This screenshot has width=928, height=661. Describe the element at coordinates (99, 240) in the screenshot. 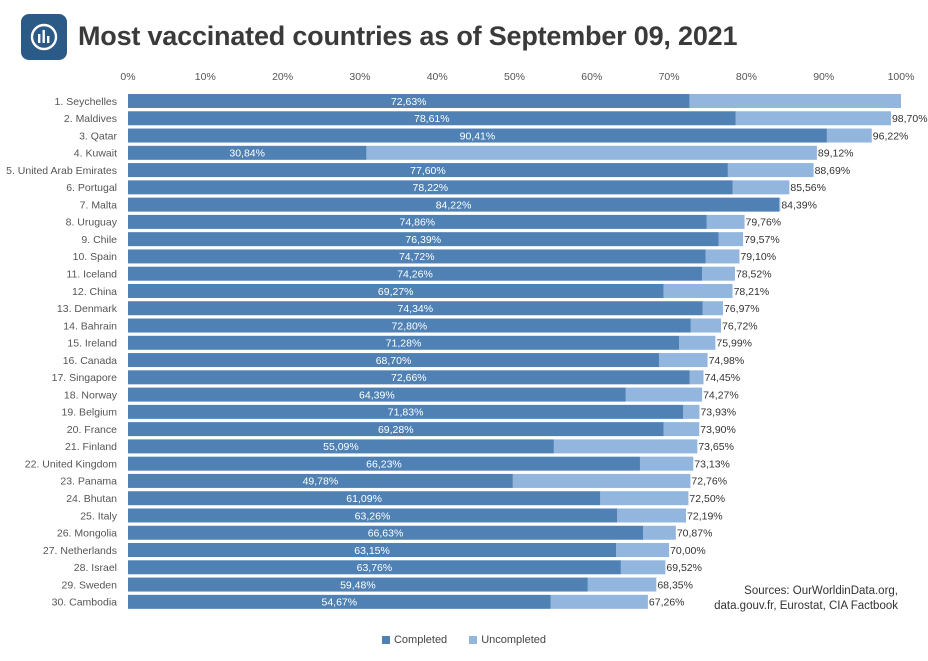

I see `category-label: 9. Chile` at that location.